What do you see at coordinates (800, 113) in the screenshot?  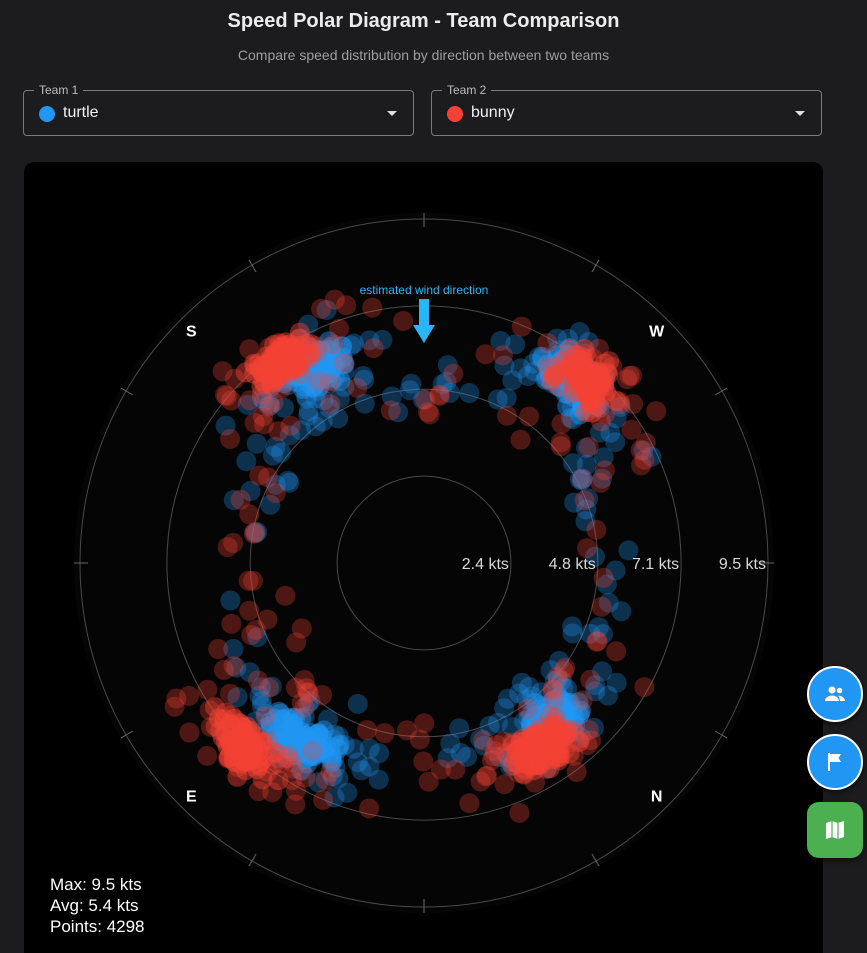 I see `chevron-down-icon` at bounding box center [800, 113].